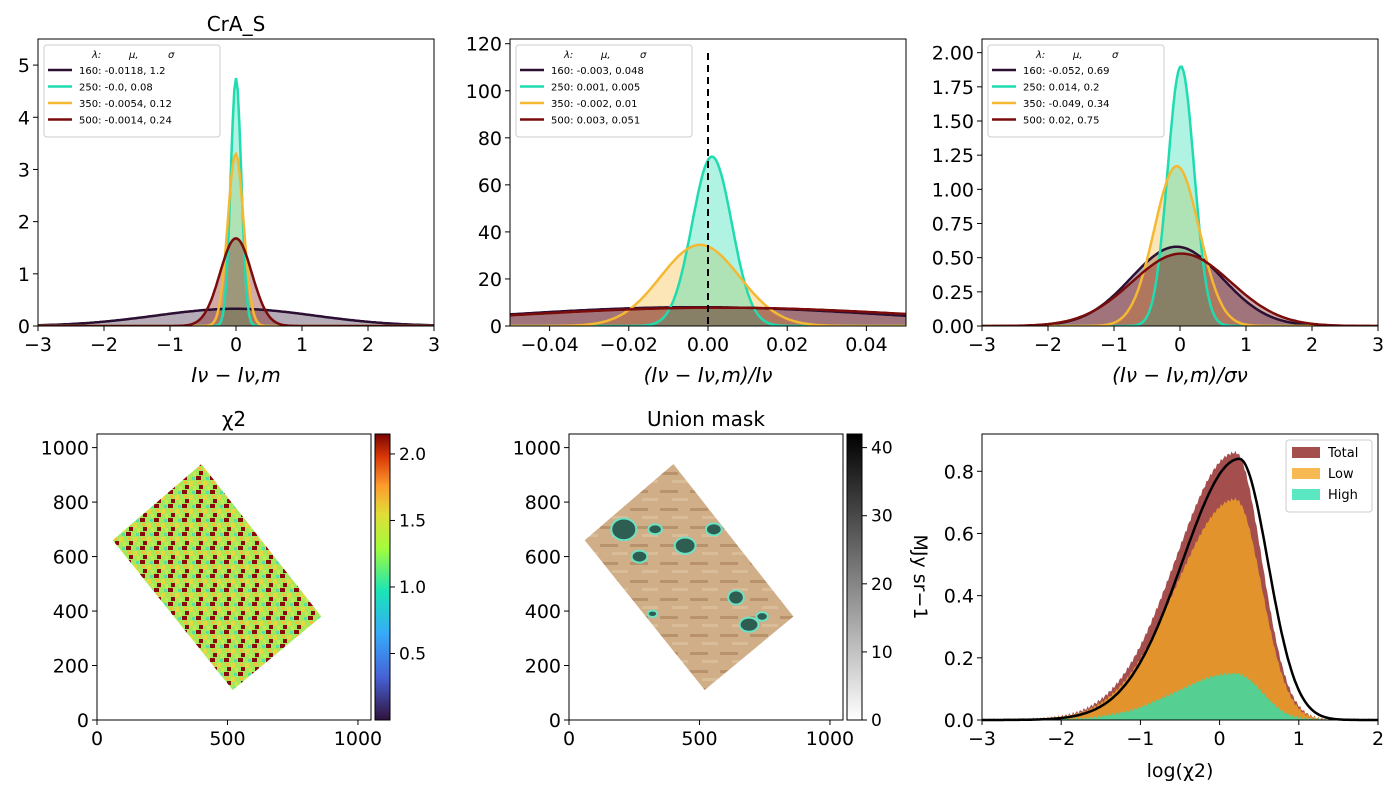 This screenshot has width=1400, height=800. What do you see at coordinates (953, 259) in the screenshot?
I see `y-tick-label: 0.50` at bounding box center [953, 259].